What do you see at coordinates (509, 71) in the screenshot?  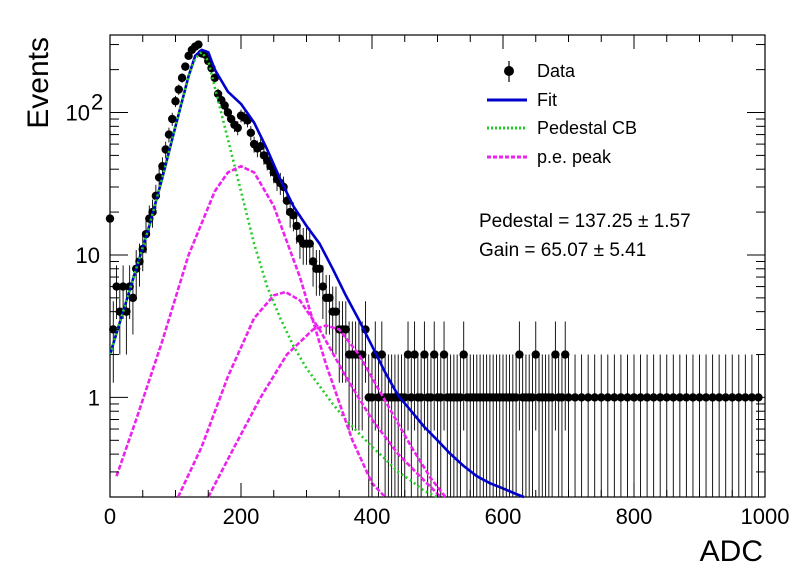 I see `legend-data-marker` at bounding box center [509, 71].